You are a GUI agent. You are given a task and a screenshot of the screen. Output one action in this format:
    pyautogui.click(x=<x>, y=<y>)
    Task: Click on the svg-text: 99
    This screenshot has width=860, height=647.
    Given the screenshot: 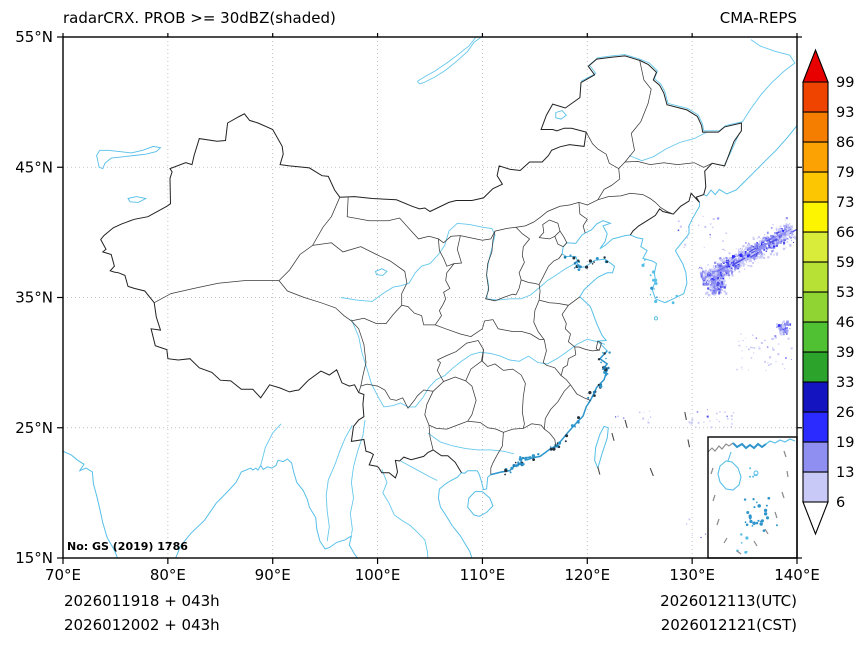 What is the action you would take?
    pyautogui.click(x=845, y=83)
    